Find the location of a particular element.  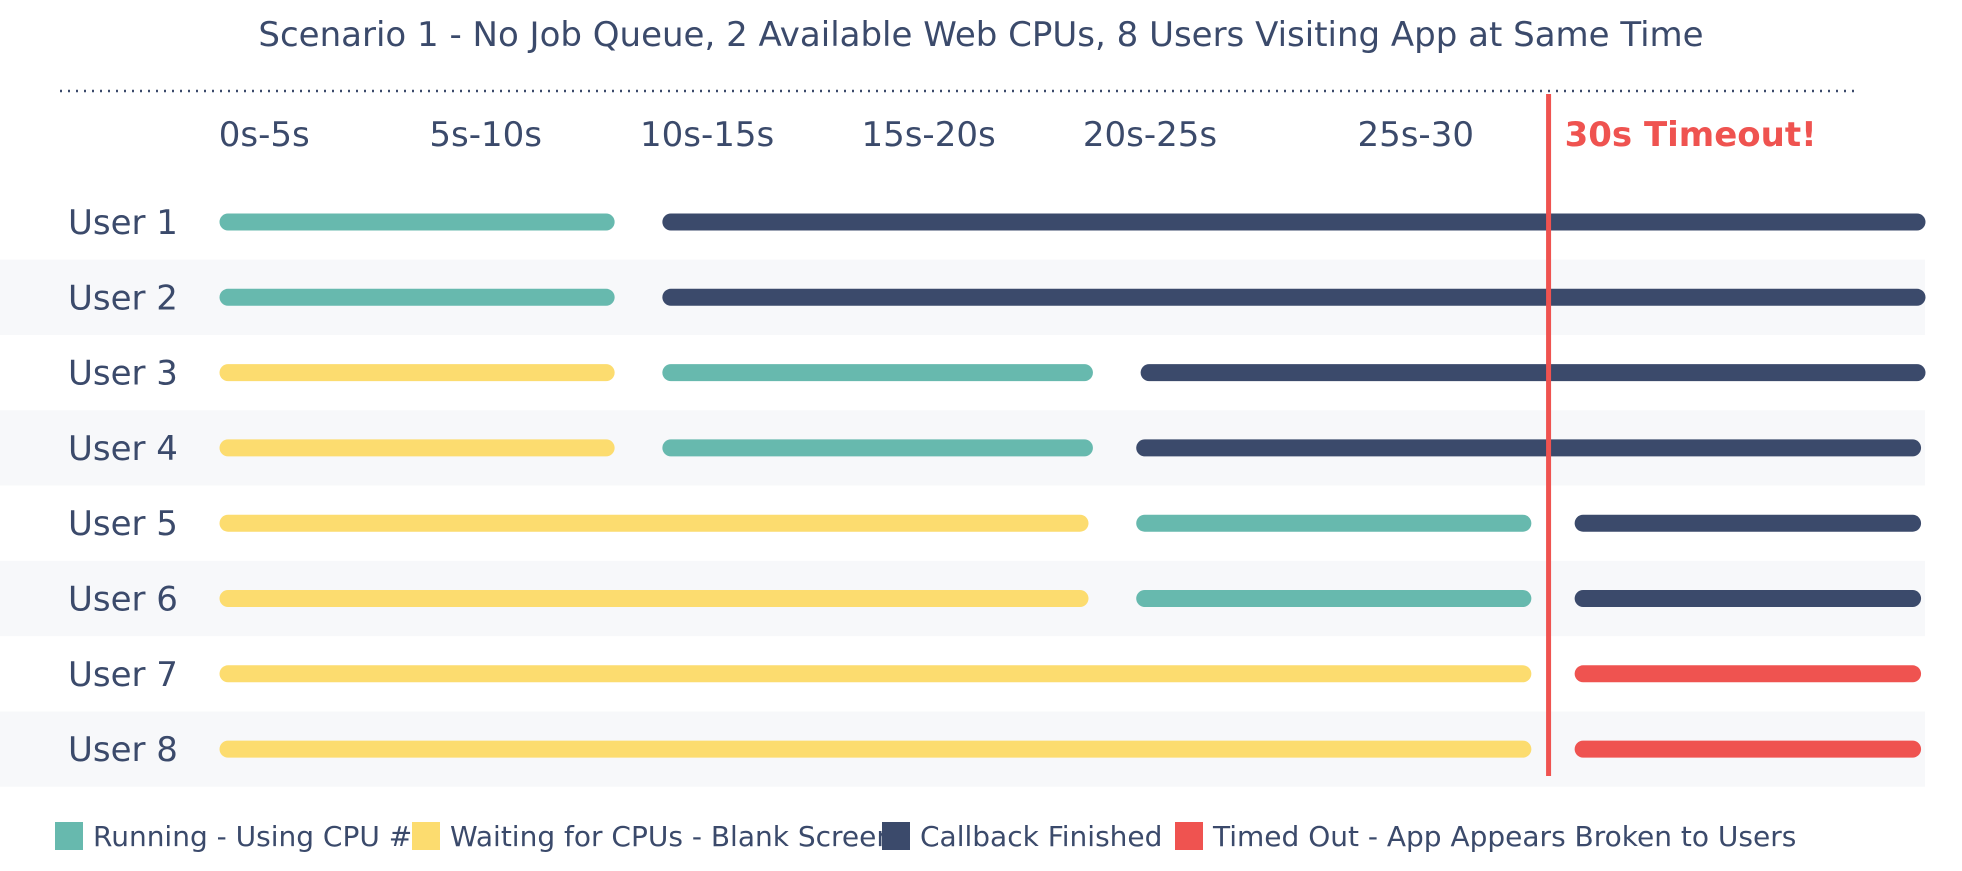

user-label: User 4 is located at coordinates (123, 449).